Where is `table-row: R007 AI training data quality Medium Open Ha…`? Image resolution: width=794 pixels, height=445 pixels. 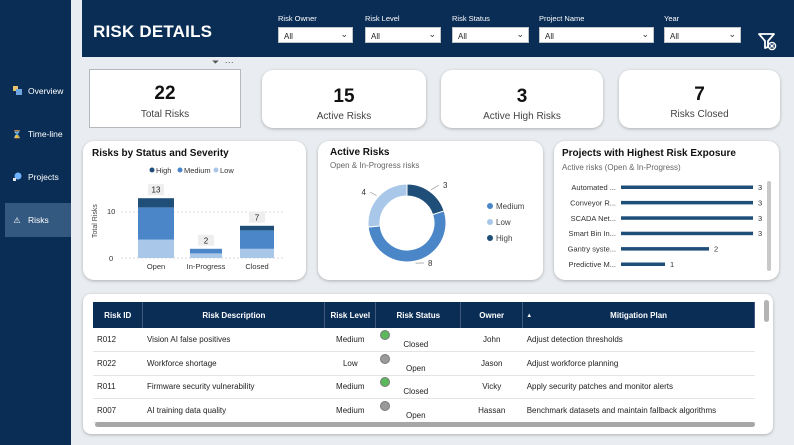 table-row: R007 AI training data quality Medium Open Ha… is located at coordinates (424, 410).